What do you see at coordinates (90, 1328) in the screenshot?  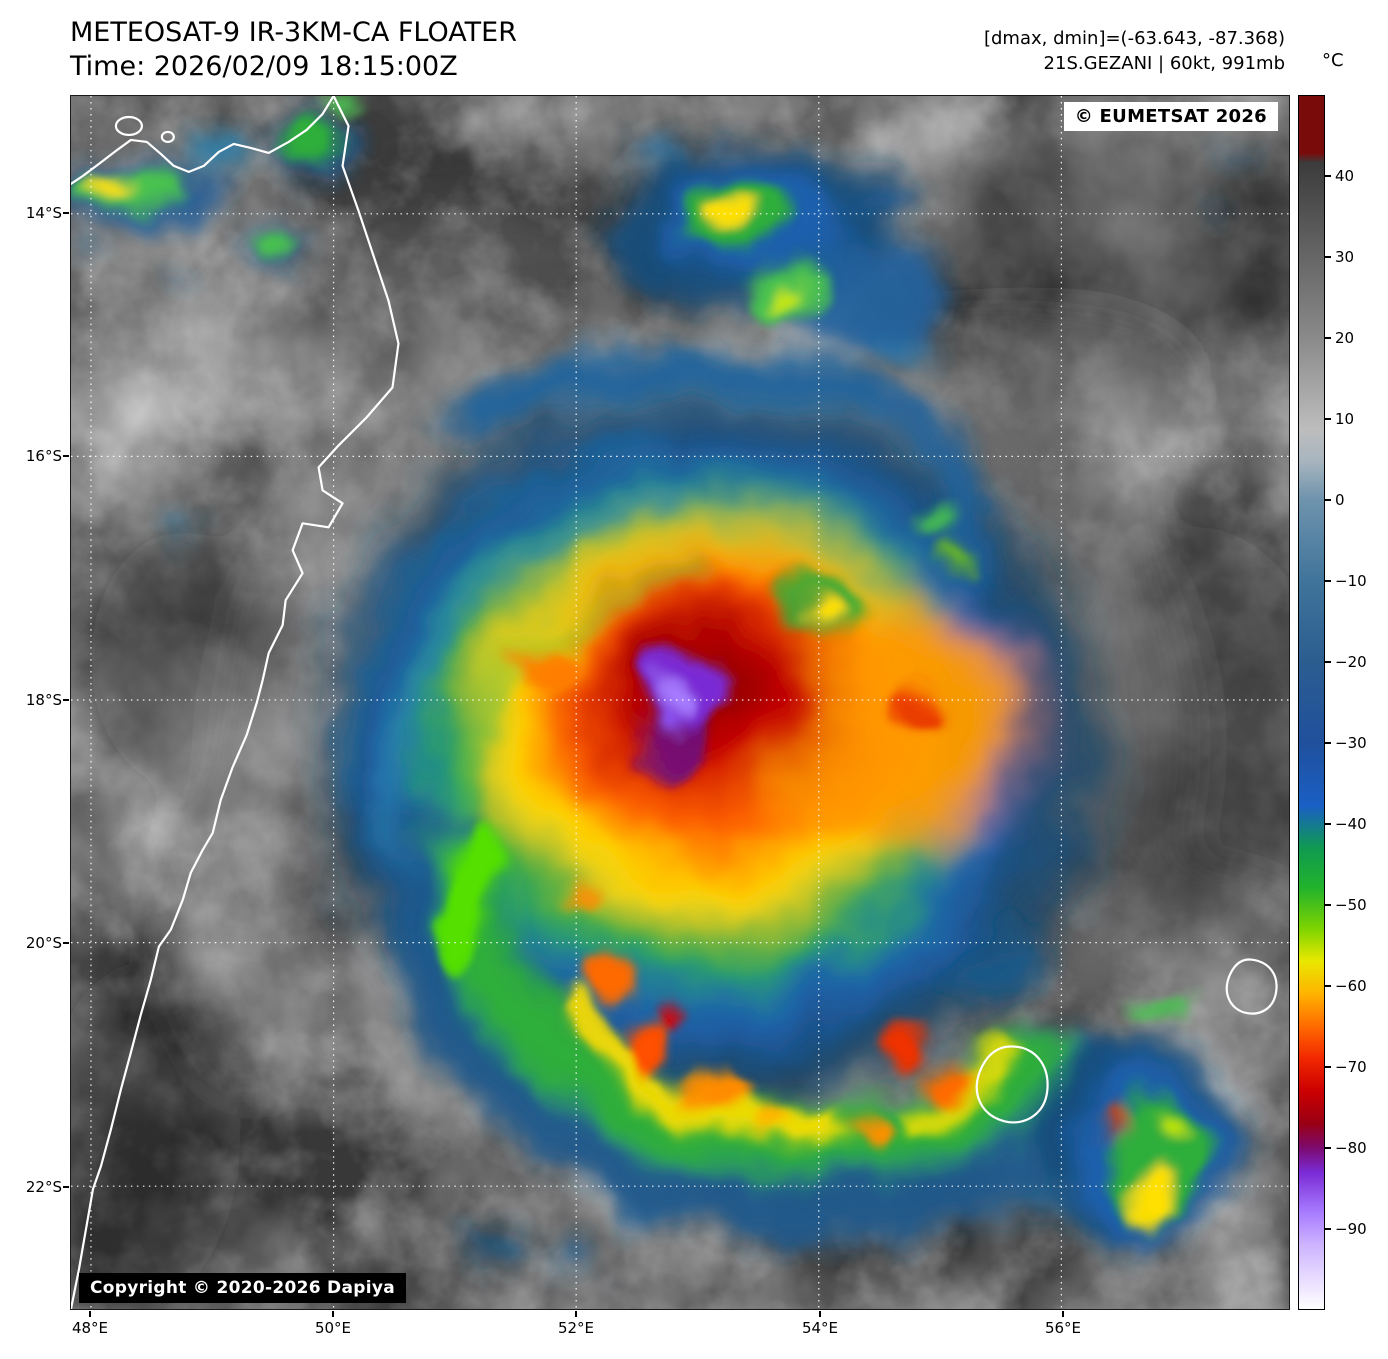 I see `lon-tick-label: 48°E` at bounding box center [90, 1328].